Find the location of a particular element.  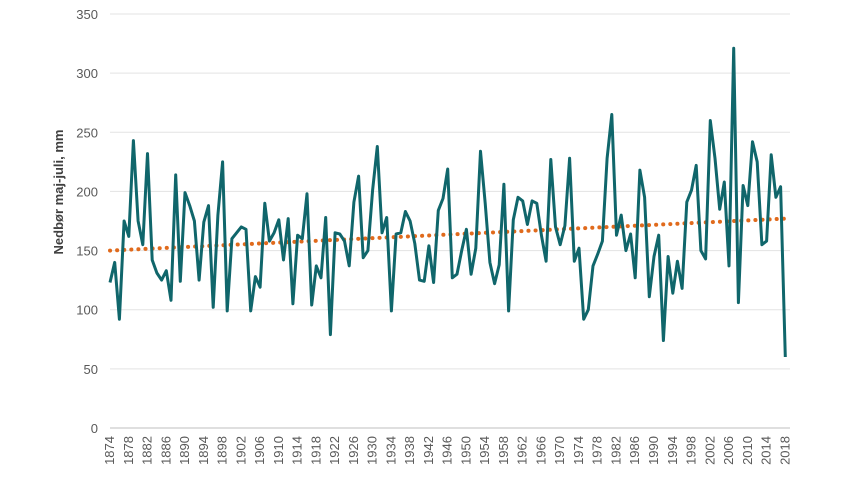

x-tick-label: 1894 is located at coordinates (203, 450).